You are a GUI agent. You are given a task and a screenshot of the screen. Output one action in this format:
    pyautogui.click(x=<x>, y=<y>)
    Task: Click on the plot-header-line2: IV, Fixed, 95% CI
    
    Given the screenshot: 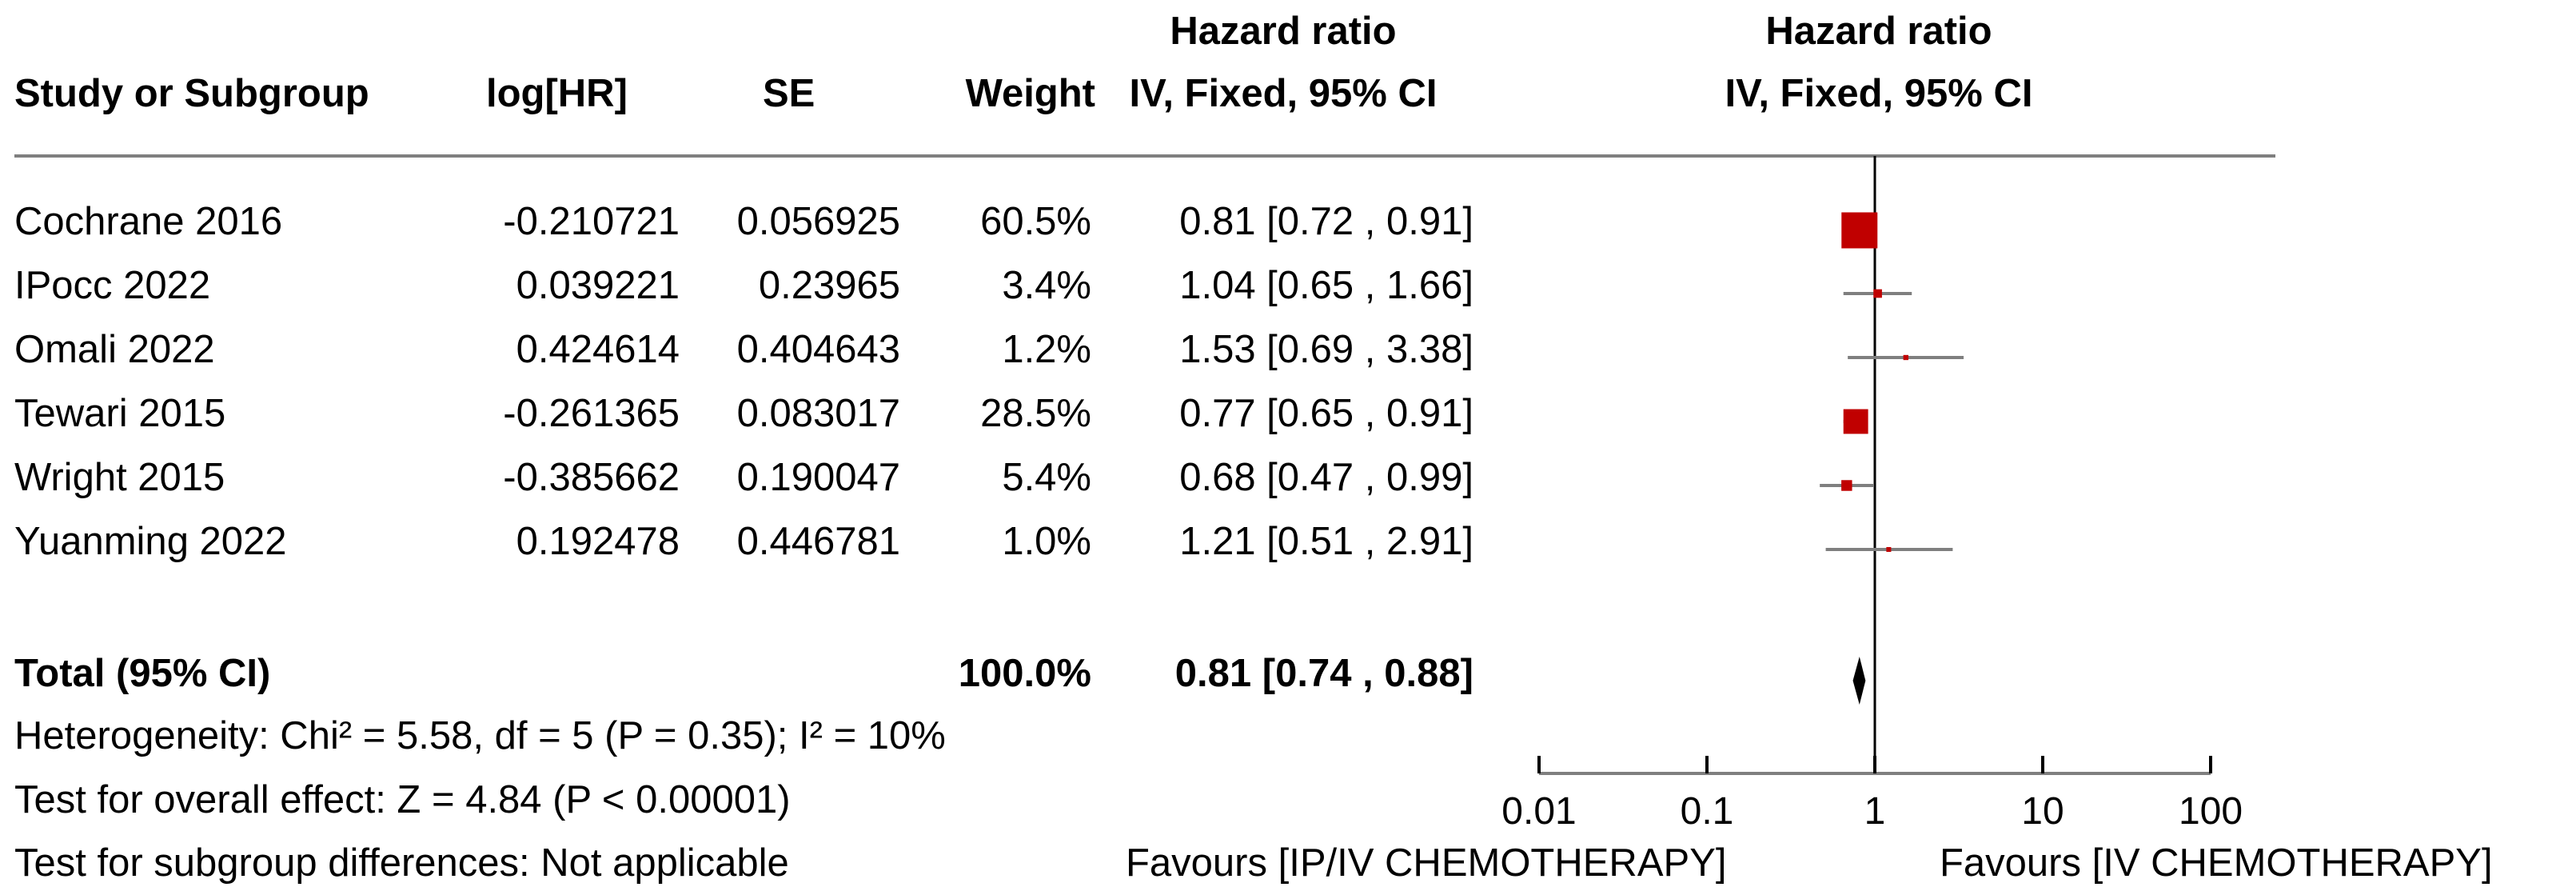 What is the action you would take?
    pyautogui.click(x=1879, y=93)
    